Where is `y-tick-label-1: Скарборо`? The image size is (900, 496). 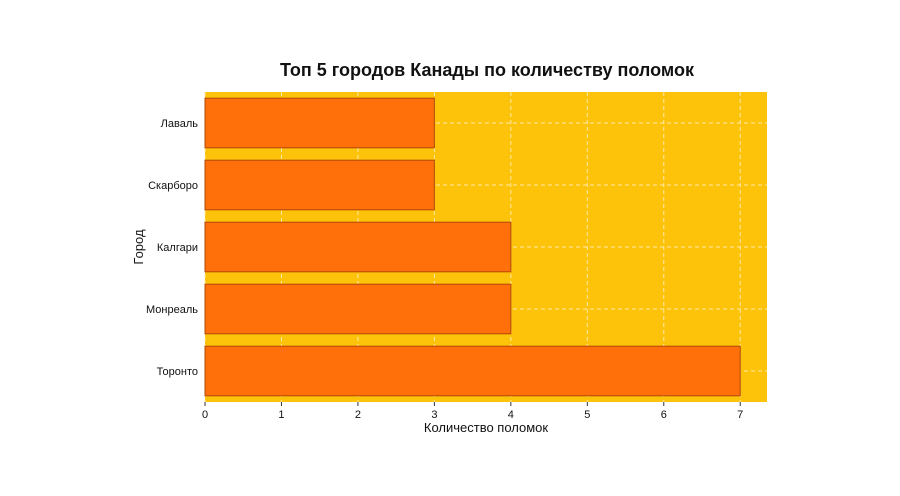
y-tick-label-1: Скарборо is located at coordinates (173, 186).